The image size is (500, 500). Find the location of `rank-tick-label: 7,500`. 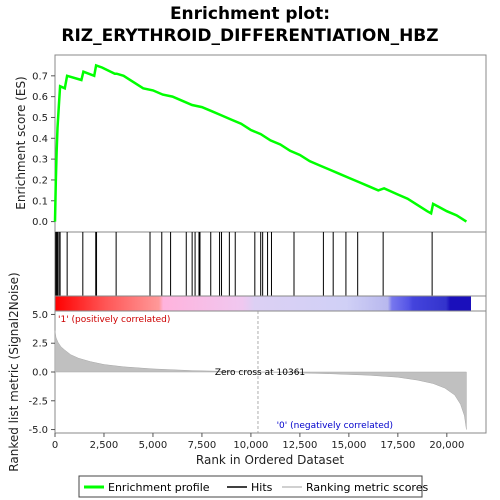

rank-tick-label: 7,500 is located at coordinates (202, 445).